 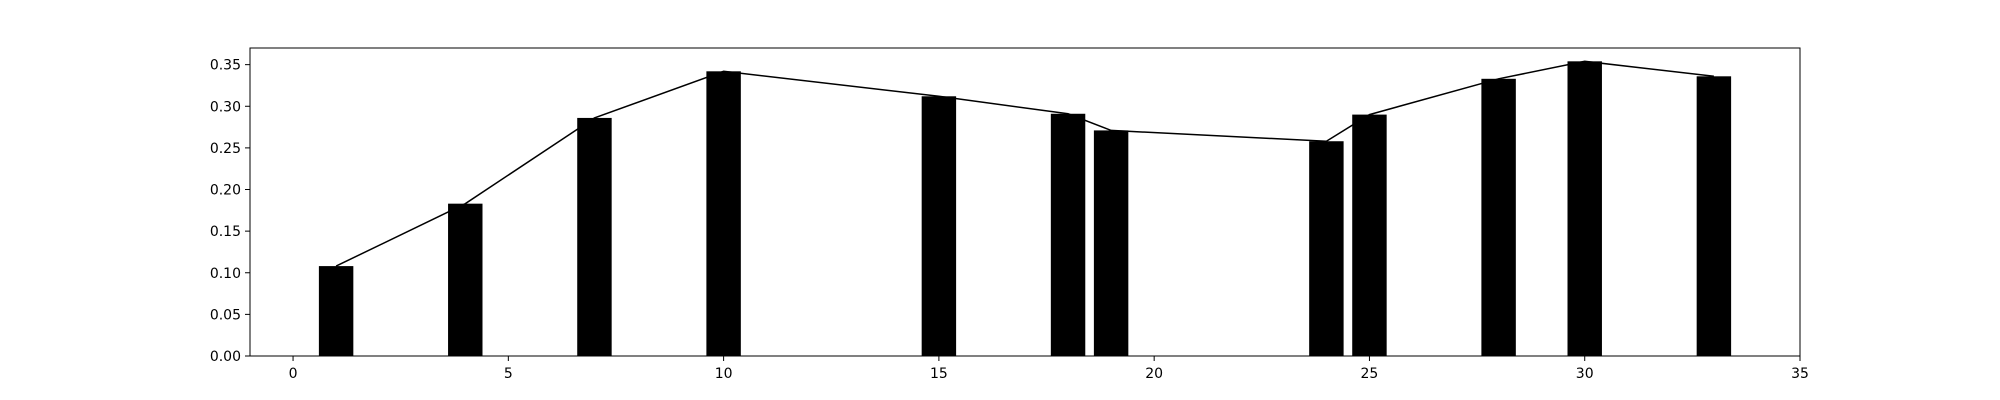 I want to click on y-tick-label-6: 0.30, so click(x=225, y=107).